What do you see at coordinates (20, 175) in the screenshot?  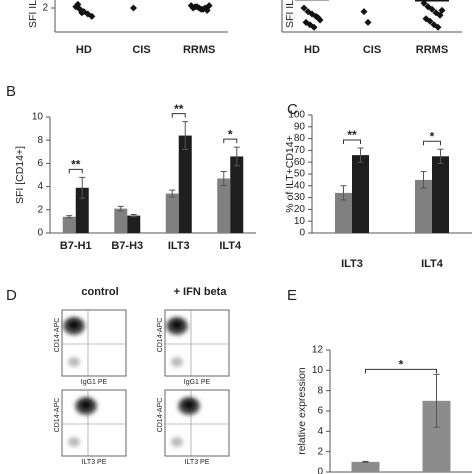 I see `y-axis-label: SFI [CD14+]` at bounding box center [20, 175].